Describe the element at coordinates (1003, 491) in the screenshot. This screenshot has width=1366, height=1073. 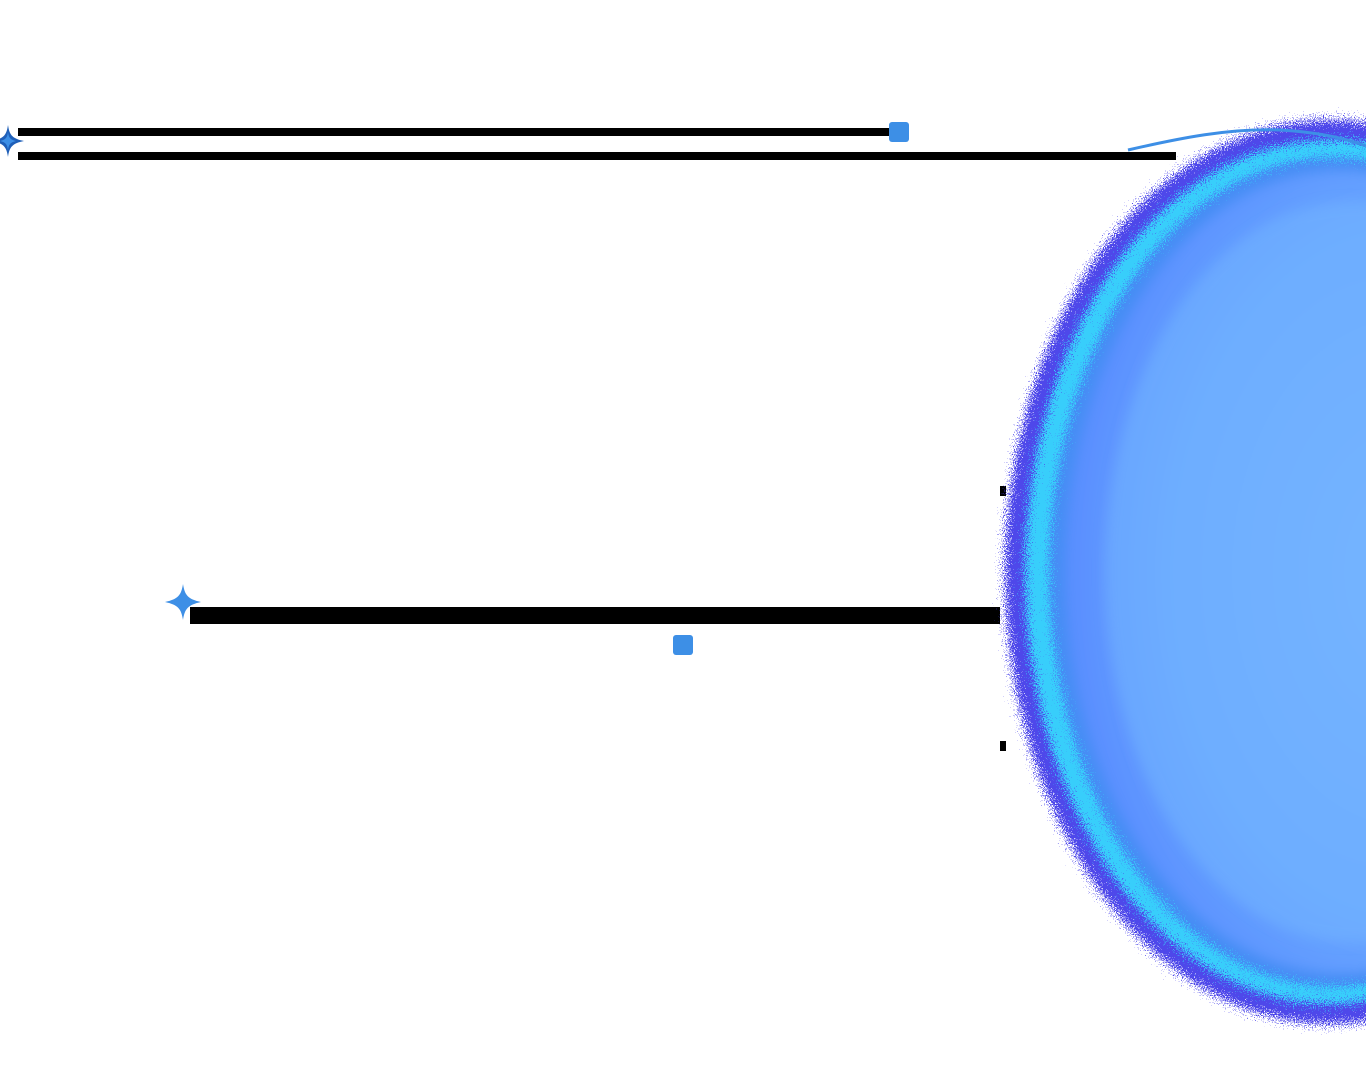
I see `orb-edge-tick-upper` at that location.